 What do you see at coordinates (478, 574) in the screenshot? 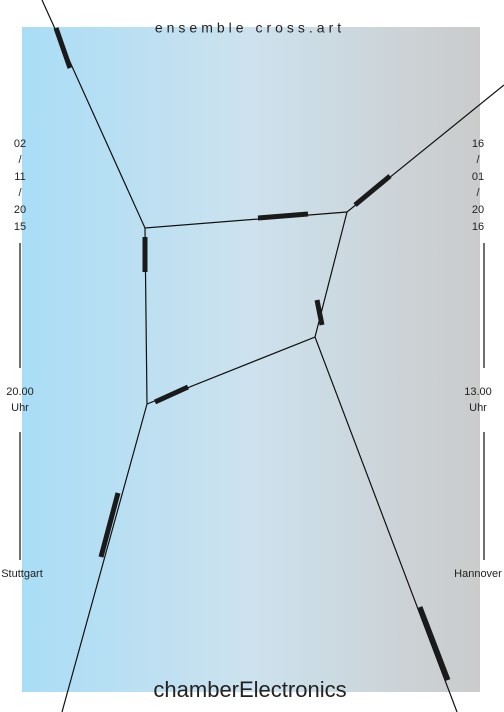
I see `right-city: Hannover` at bounding box center [478, 574].